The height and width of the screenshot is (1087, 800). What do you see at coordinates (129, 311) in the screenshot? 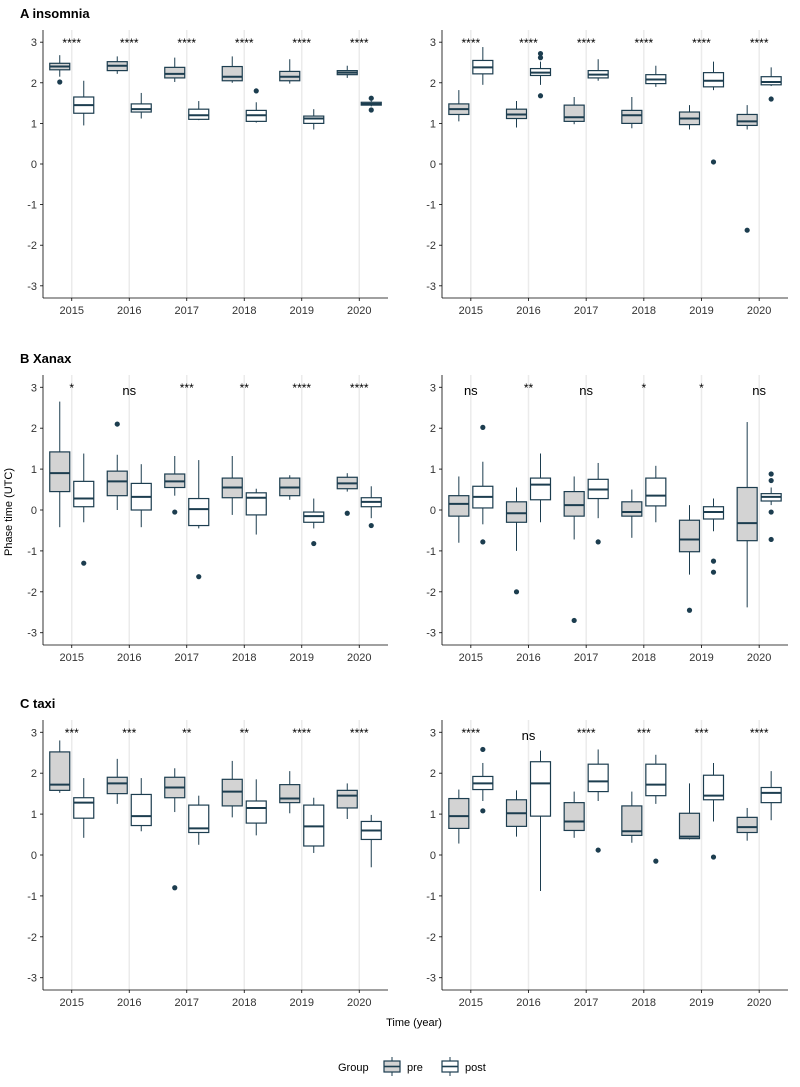
I see `x-tick-label: 2016` at bounding box center [129, 311].